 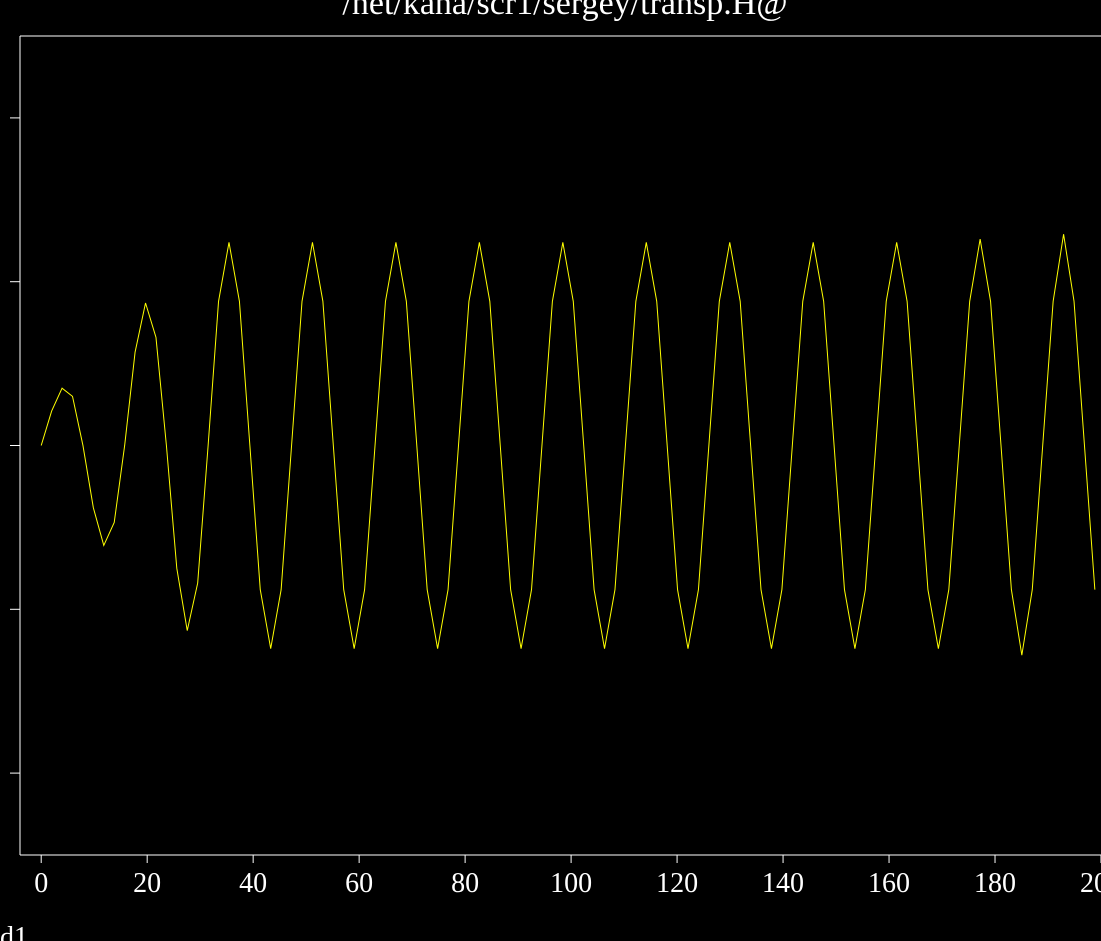 I want to click on x-tick-label: 80, so click(x=465, y=883).